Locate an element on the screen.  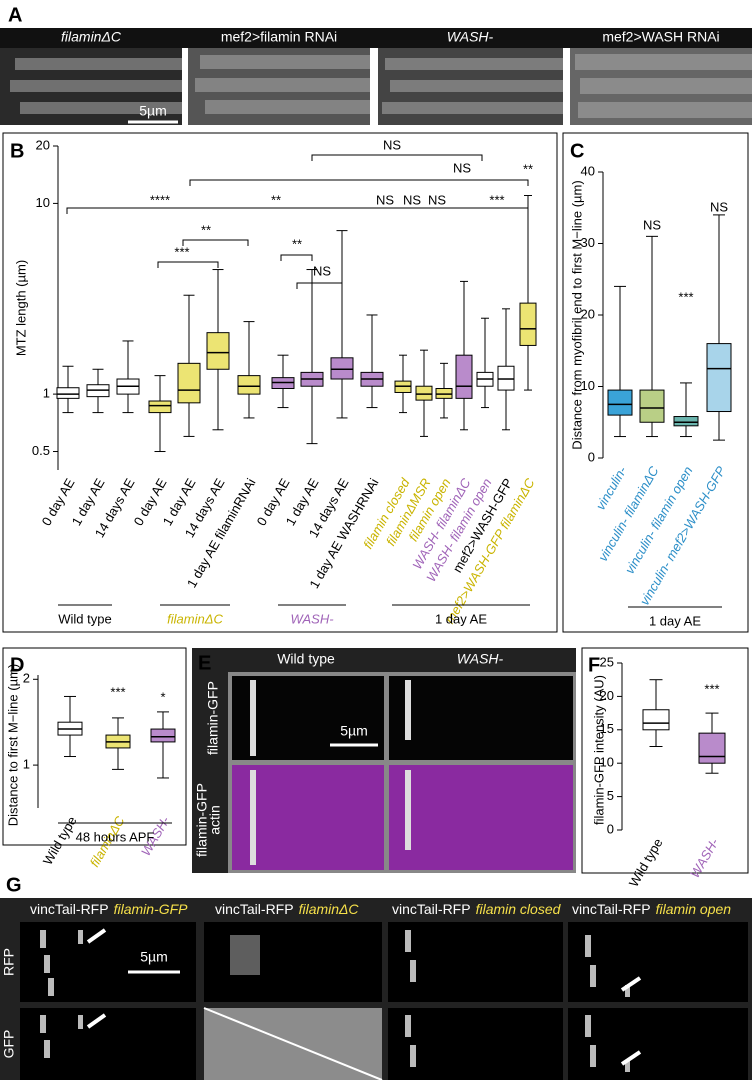
label-genotype: filamin open is located at coordinates (694, 909).